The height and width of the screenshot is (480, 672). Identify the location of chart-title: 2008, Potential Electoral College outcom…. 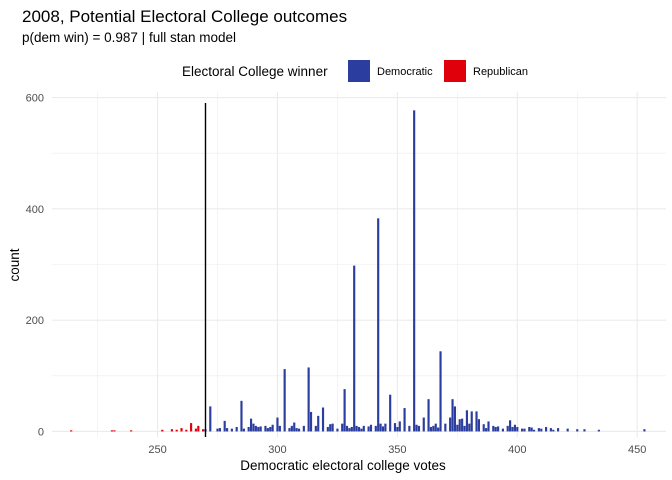
(184, 16).